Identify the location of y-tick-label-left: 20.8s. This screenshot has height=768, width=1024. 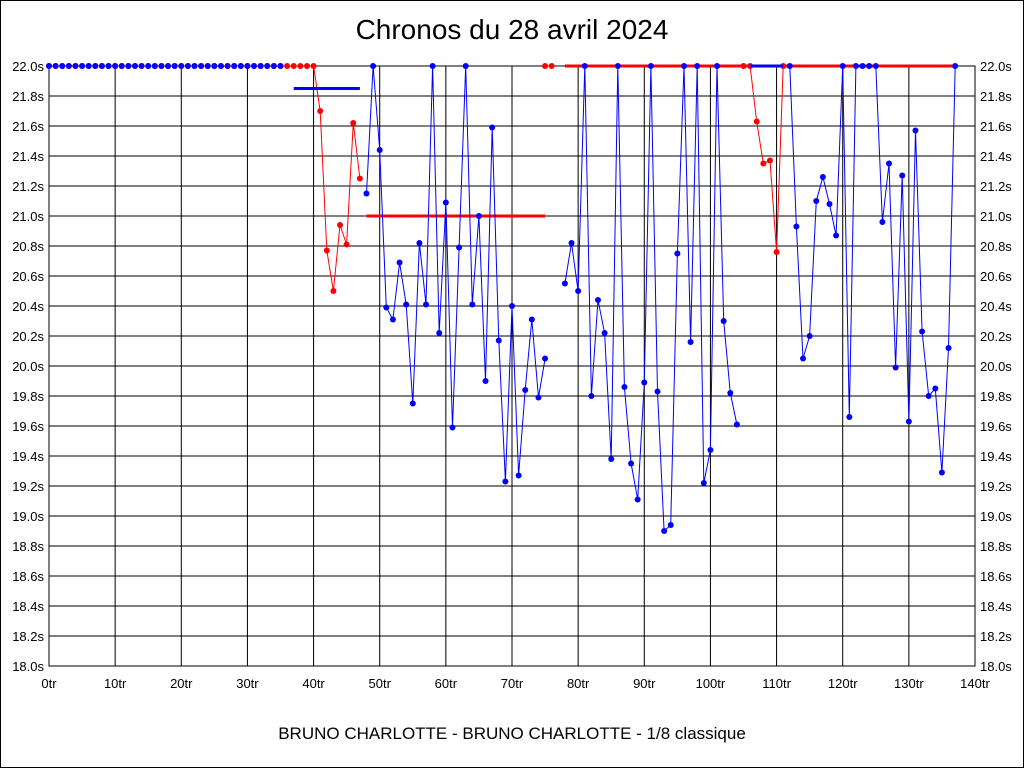
(28, 246).